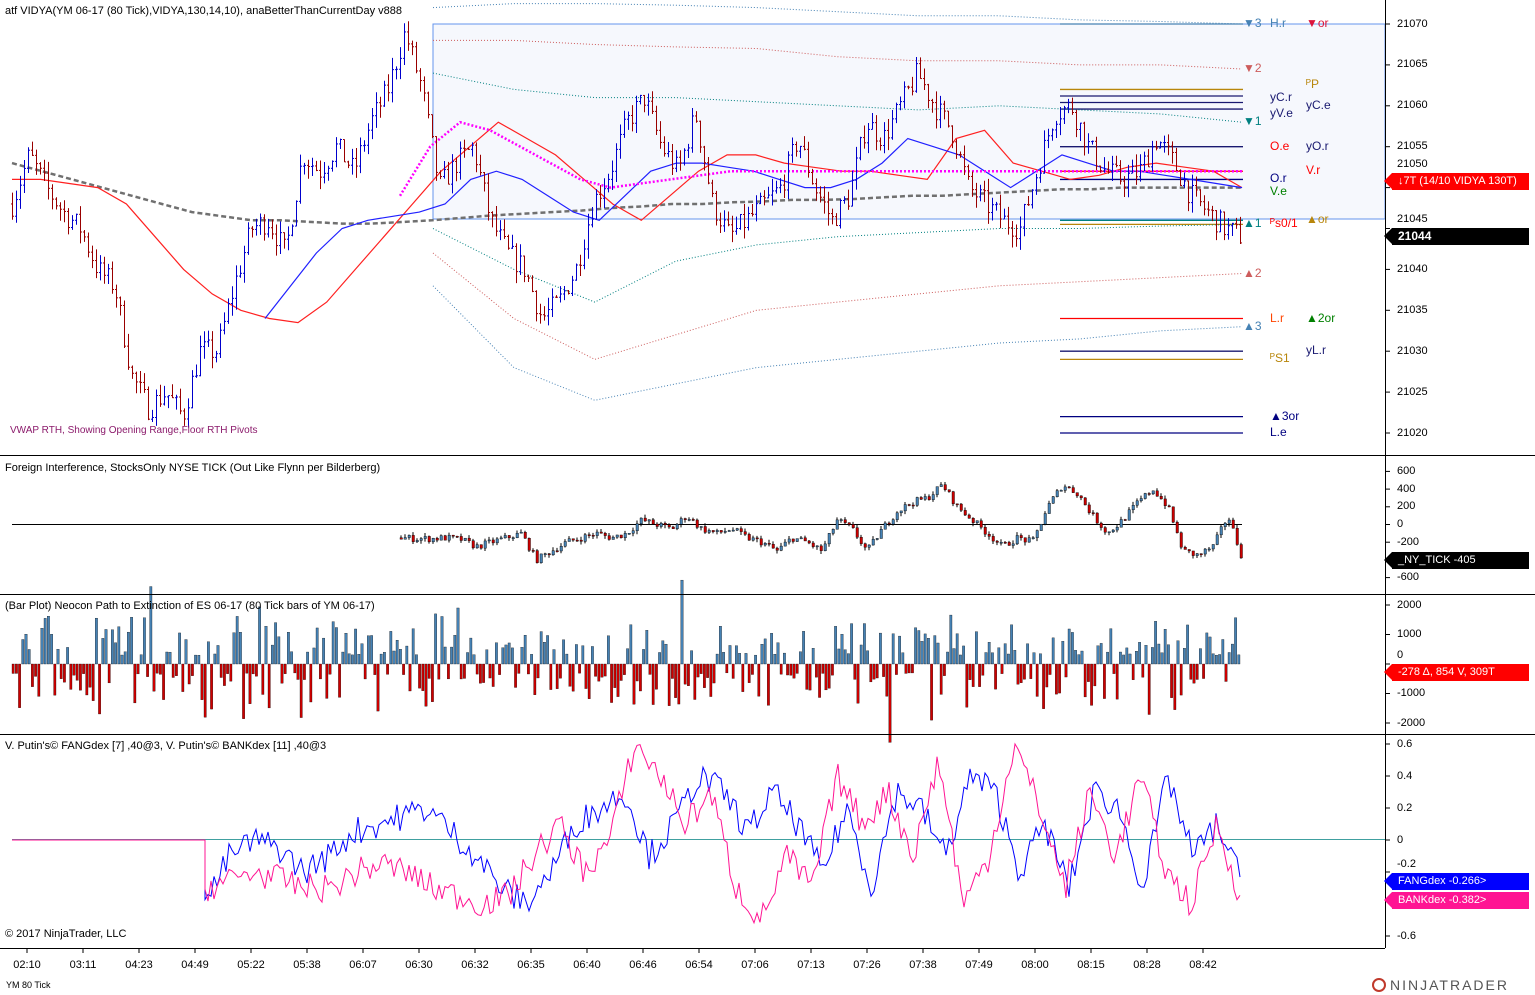 The width and height of the screenshot is (1535, 995). I want to click on y-tick-label: 0.4, so click(1405, 775).